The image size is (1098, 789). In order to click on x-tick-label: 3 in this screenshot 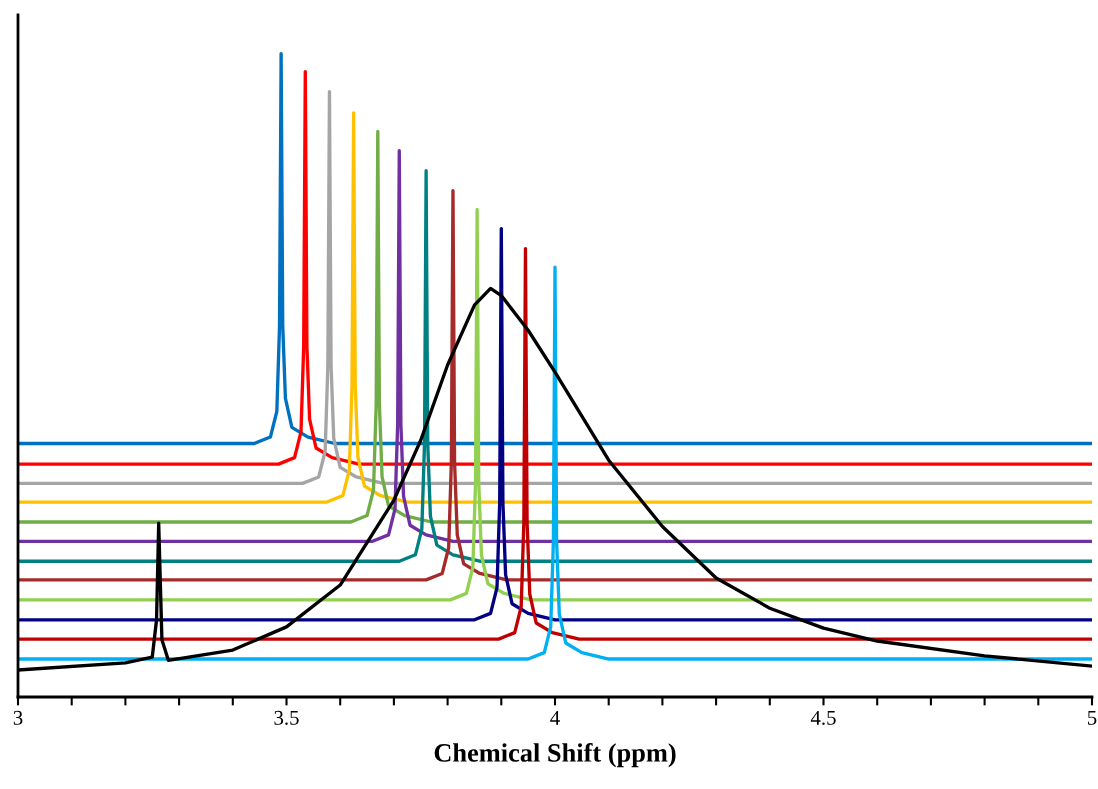, I will do `click(18, 717)`.